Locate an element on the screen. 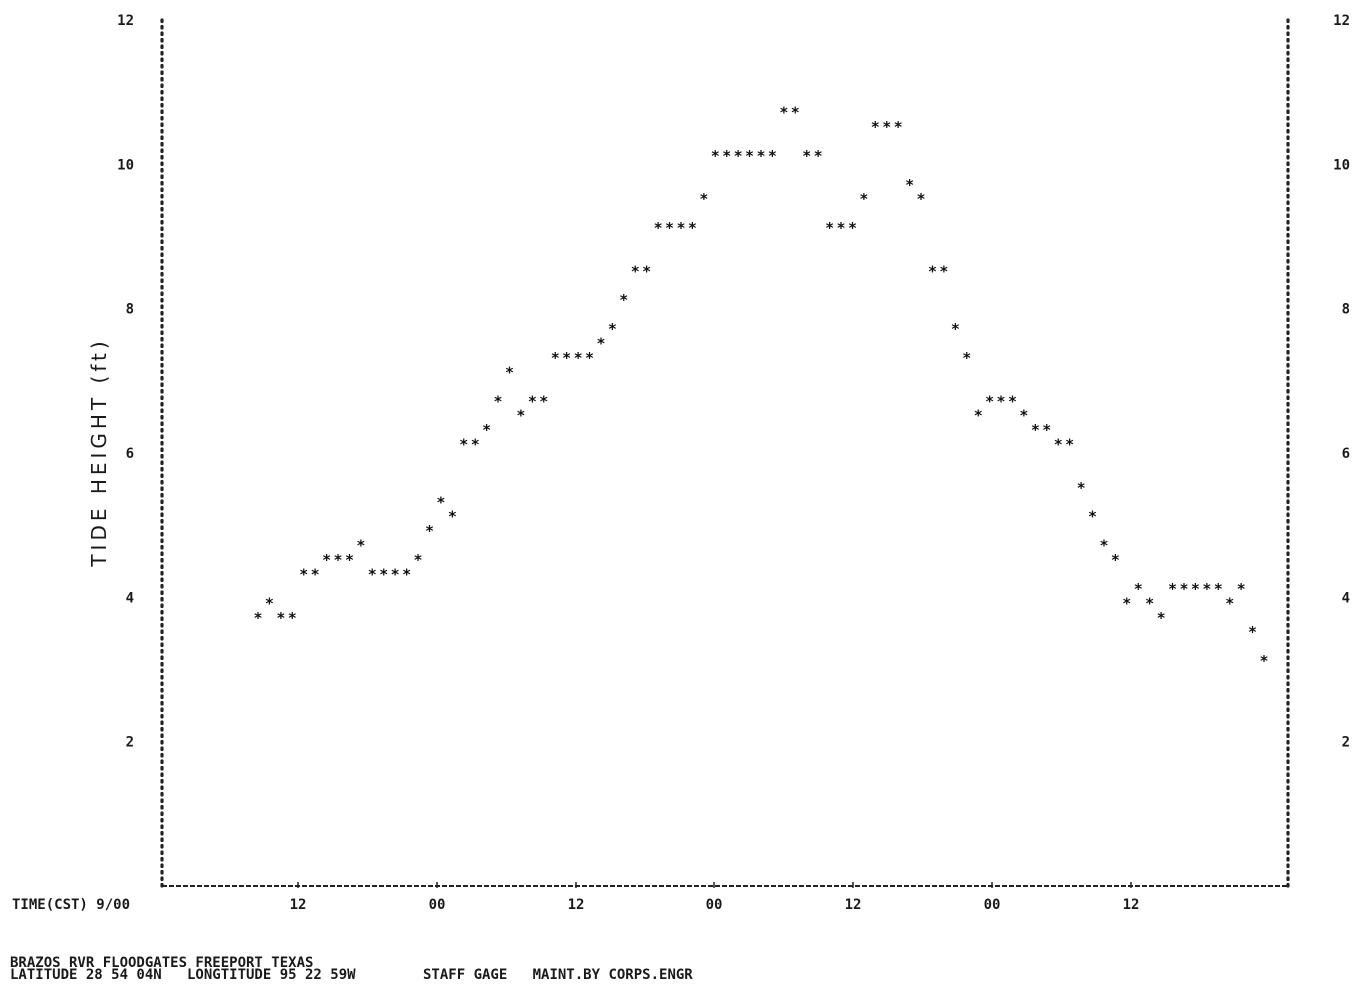  y-tick-label-left: 4 is located at coordinates (130, 598).